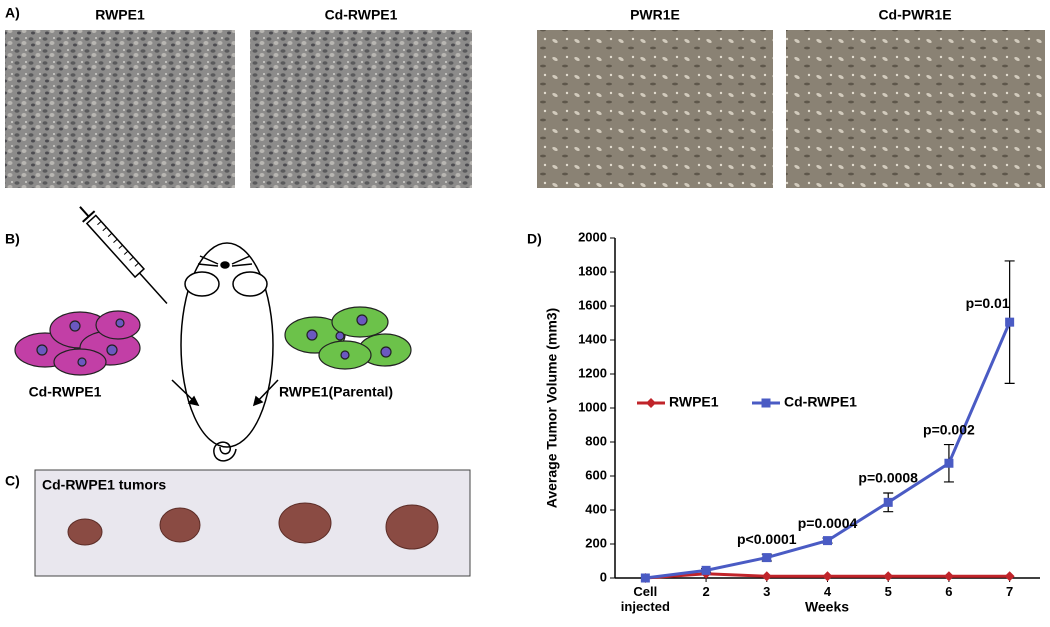 Image resolution: width=1050 pixels, height=627 pixels. What do you see at coordinates (12, 239) in the screenshot?
I see `panel-label: B)` at bounding box center [12, 239].